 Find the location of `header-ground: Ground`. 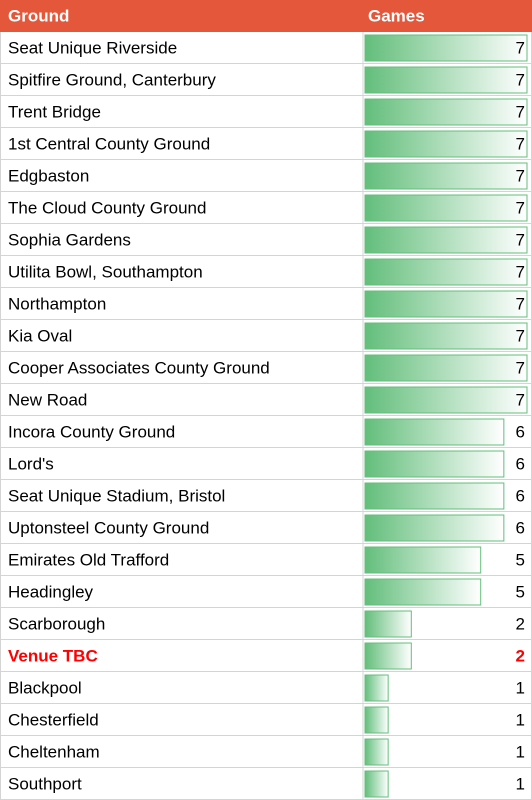

header-ground: Ground is located at coordinates (38, 15).